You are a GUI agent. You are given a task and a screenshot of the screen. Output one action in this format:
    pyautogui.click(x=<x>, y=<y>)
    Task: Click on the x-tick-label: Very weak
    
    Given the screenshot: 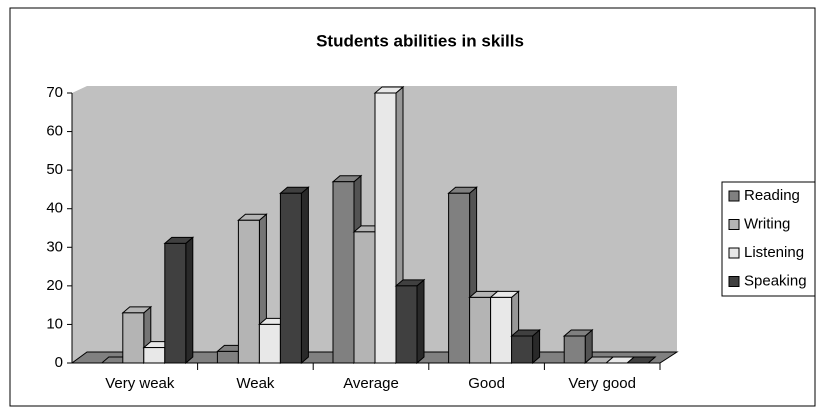 What is the action you would take?
    pyautogui.click(x=140, y=383)
    